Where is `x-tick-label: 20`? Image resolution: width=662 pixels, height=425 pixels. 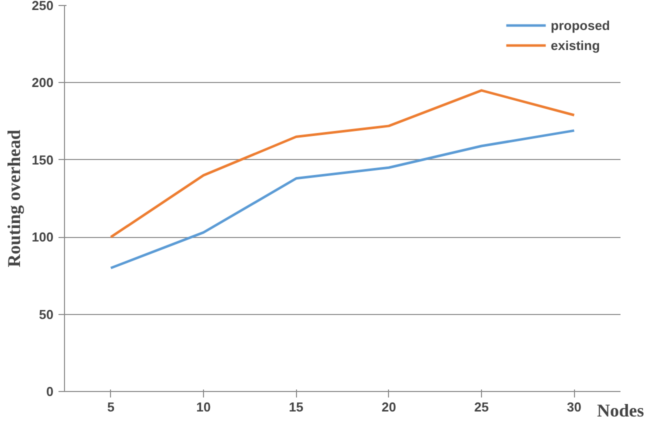
x-tick-label: 20 is located at coordinates (389, 407).